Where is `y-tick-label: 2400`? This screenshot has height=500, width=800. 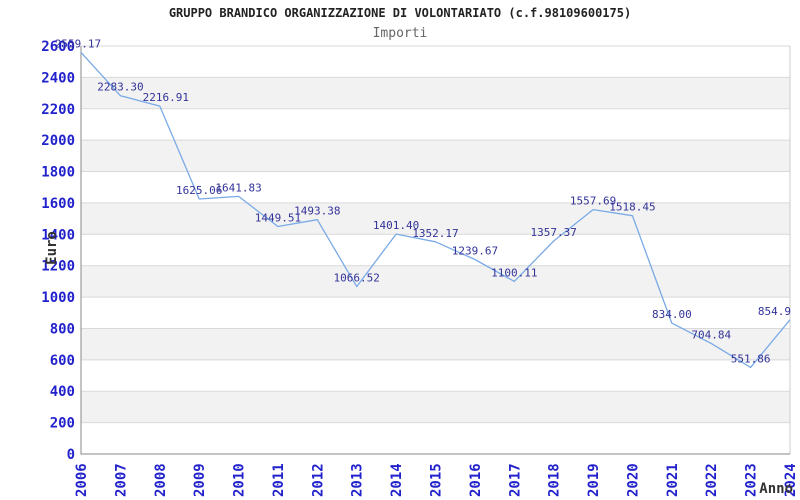 y-tick-label: 2400 is located at coordinates (58, 78).